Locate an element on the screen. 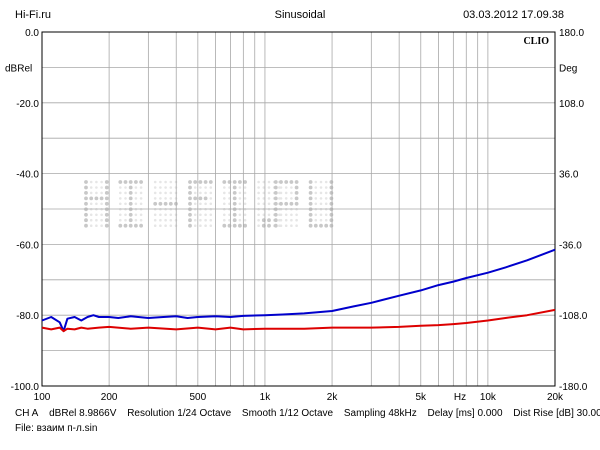  x-tick-label: 100 is located at coordinates (42, 397).